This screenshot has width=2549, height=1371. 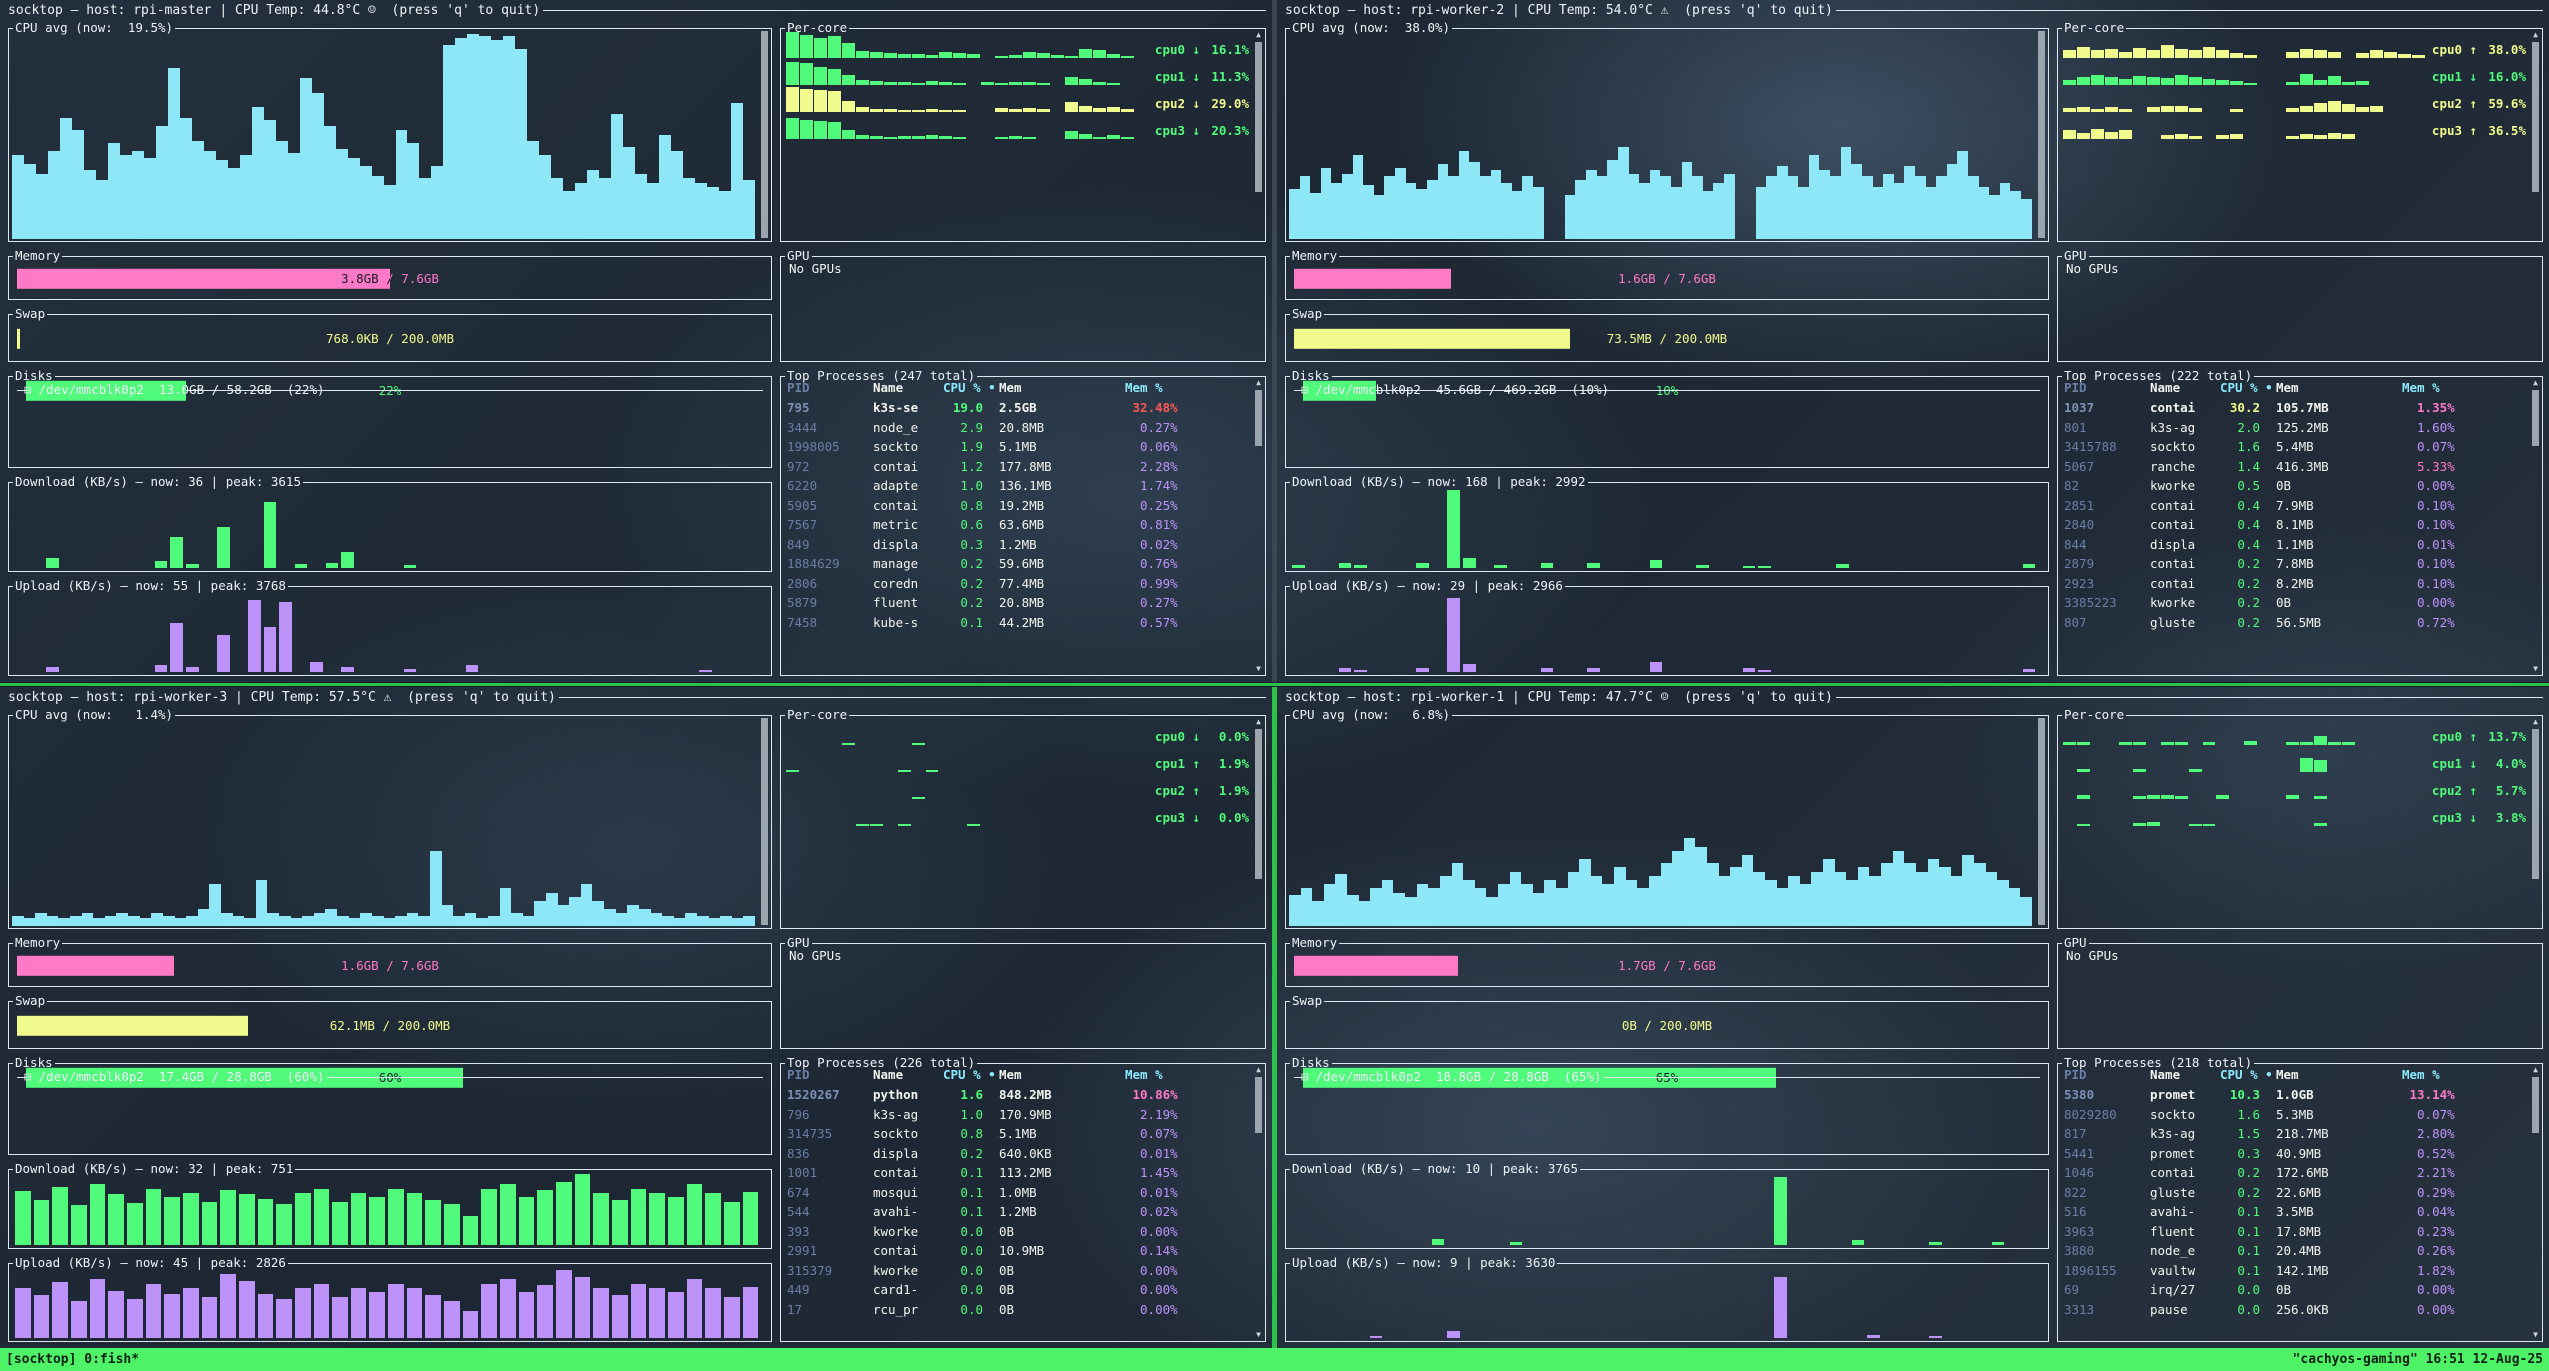 What do you see at coordinates (1667, 627) in the screenshot?
I see `upload-panel: Upload (KB/s) — now: 29 | peak: 2966` at bounding box center [1667, 627].